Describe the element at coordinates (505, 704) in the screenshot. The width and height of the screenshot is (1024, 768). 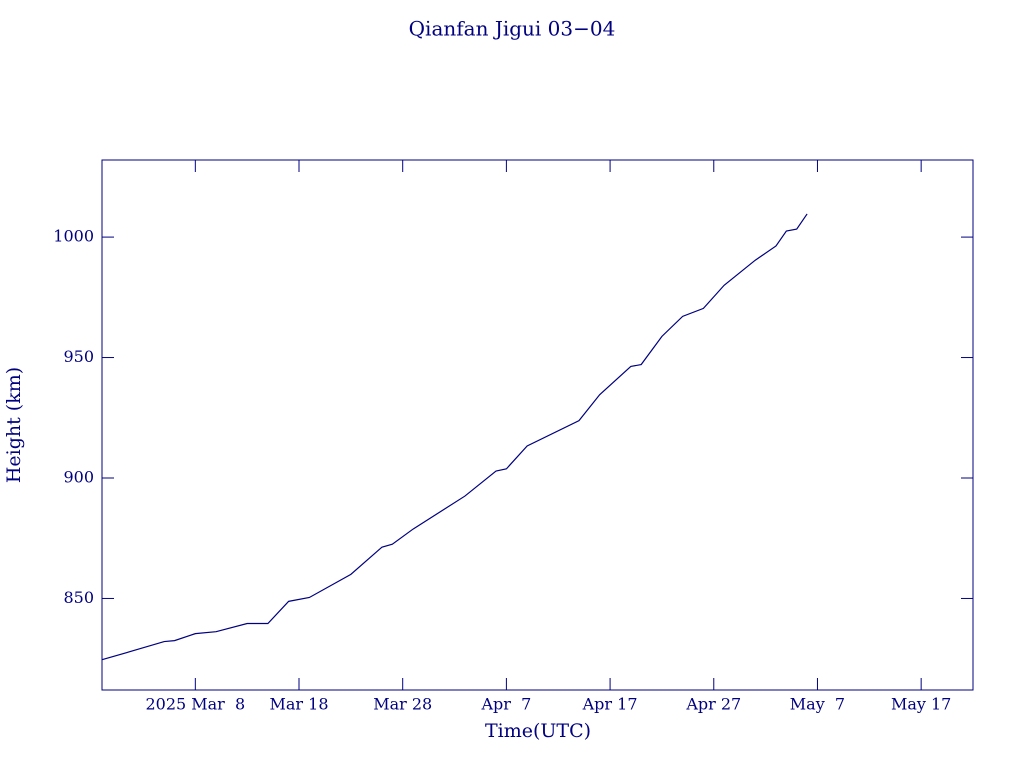
I see `x-tick-label: Apr 7` at that location.